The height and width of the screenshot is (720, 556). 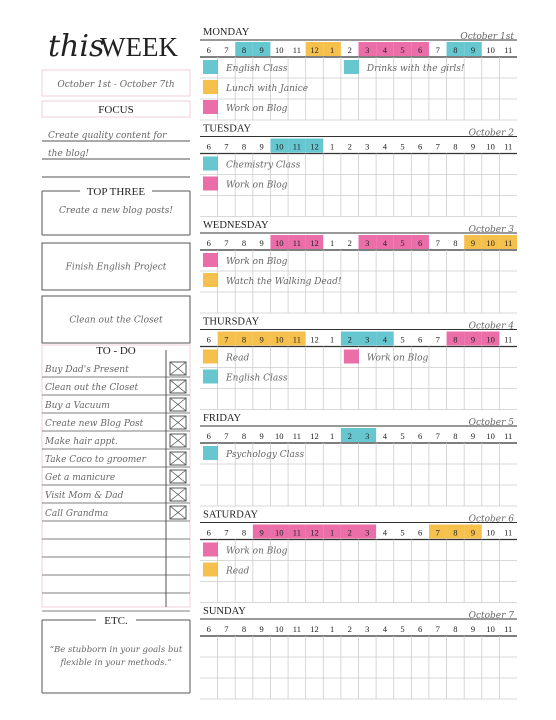 I want to click on focus-line: Create quality content for, so click(x=107, y=136).